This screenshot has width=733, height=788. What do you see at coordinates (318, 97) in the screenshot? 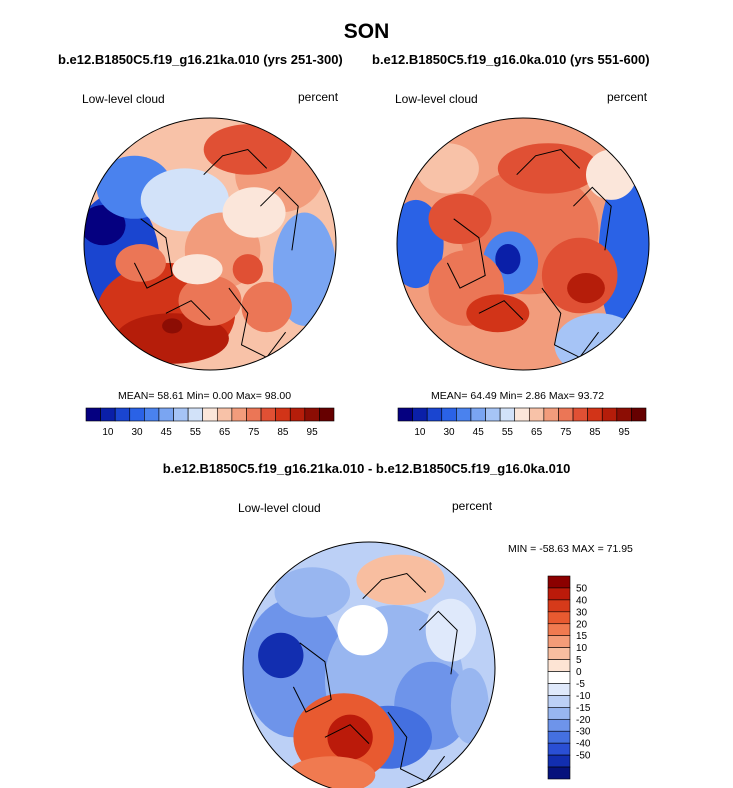
I see `panel-1-units-label: percent` at bounding box center [318, 97].